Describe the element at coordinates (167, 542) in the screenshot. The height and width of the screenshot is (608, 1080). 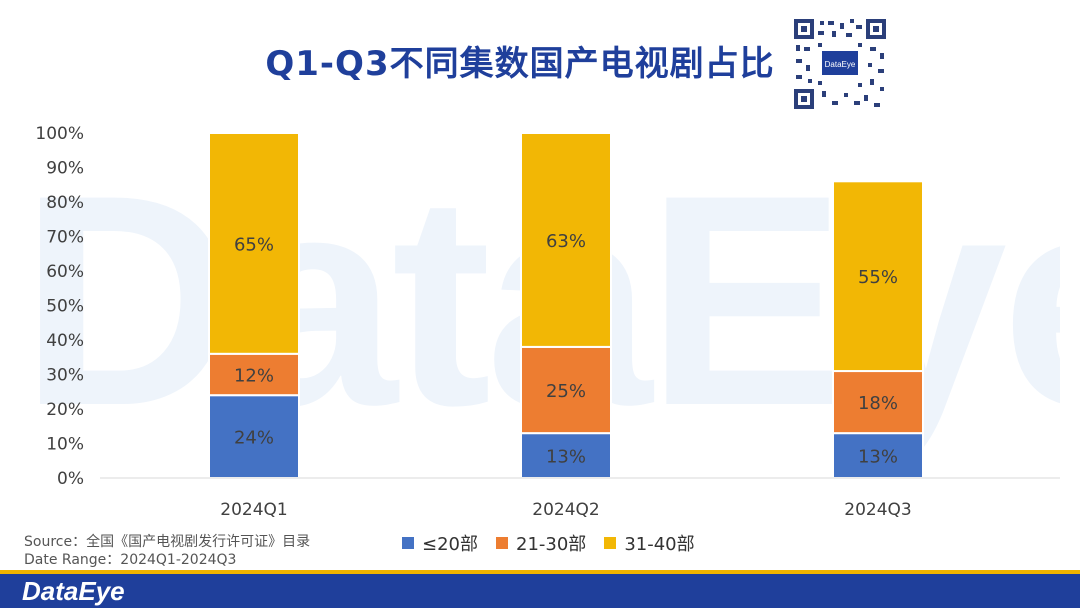
I see `source-line: Source：全国《国产电视剧发行许可证》目录` at that location.